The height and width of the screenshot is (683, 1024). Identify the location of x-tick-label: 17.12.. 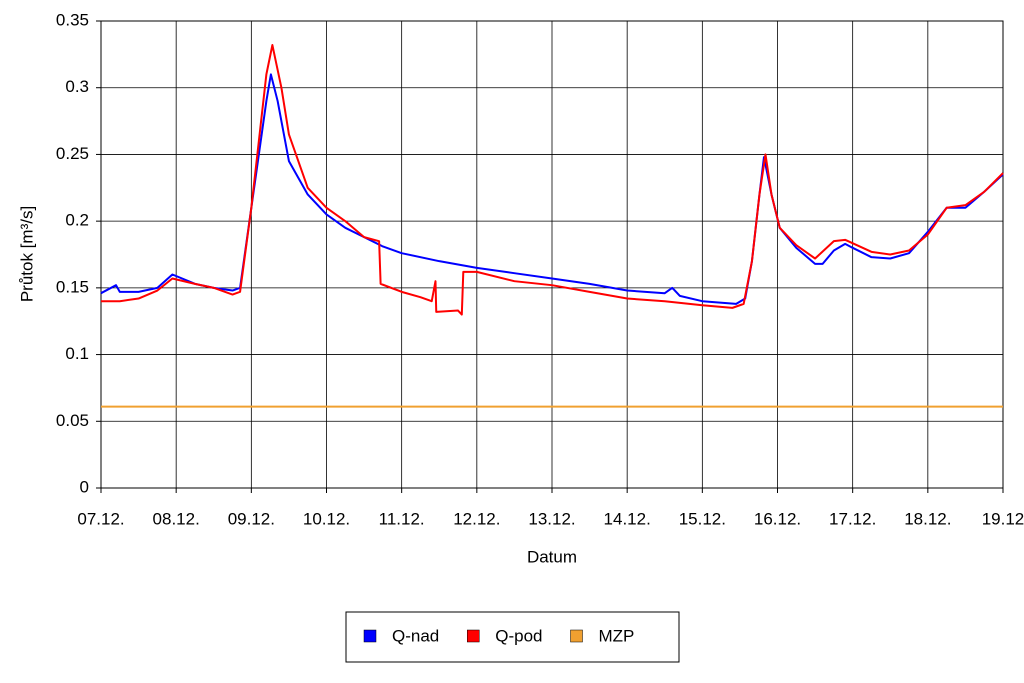
(852, 518).